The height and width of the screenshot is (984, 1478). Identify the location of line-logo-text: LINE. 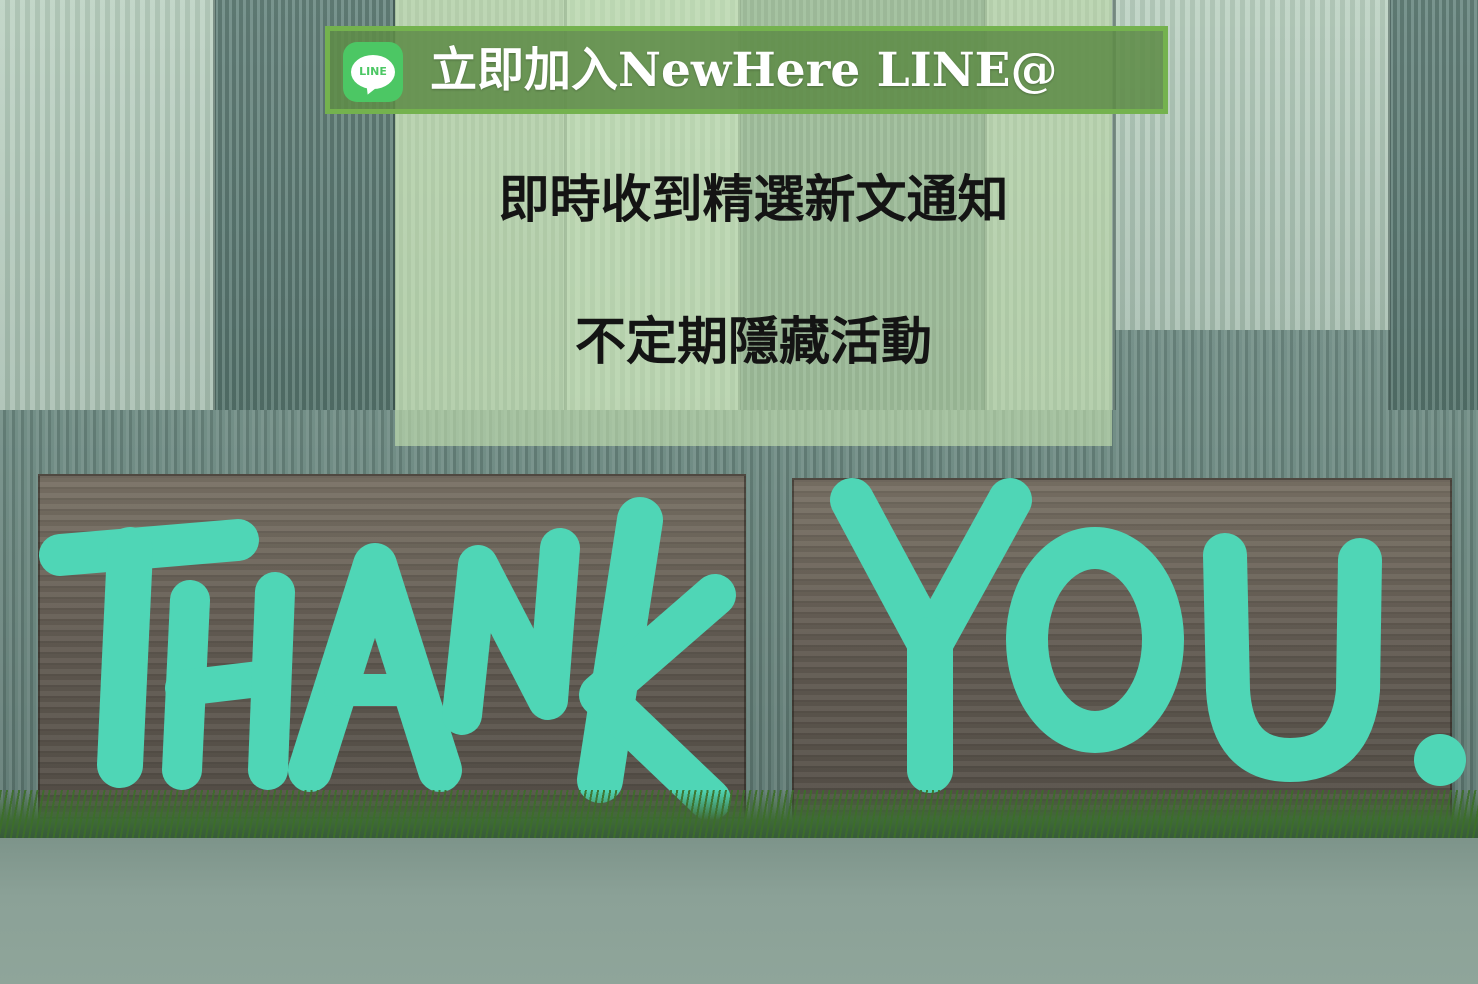
(373, 71).